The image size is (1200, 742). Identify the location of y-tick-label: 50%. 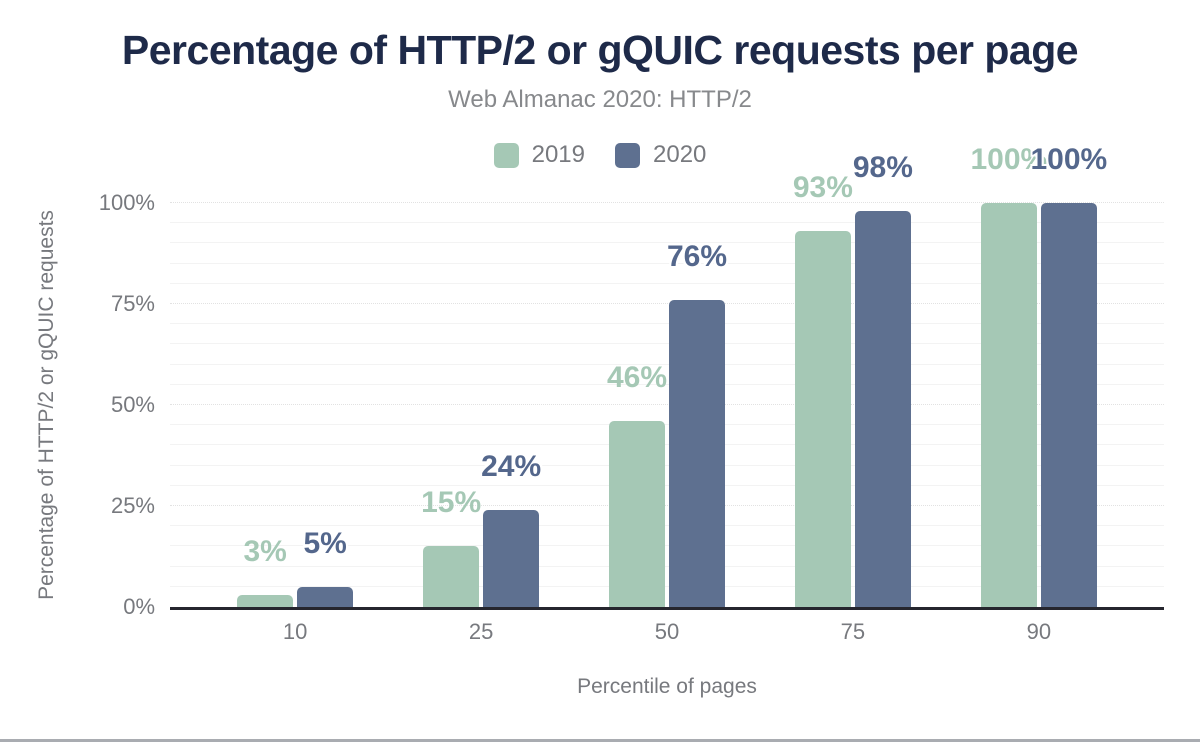
(132, 404).